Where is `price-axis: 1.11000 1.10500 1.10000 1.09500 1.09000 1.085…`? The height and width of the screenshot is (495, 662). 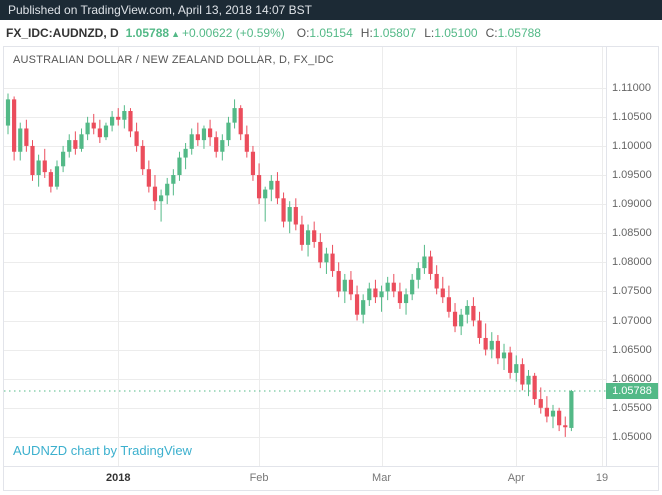
price-axis: 1.11000 1.10500 1.10000 1.09500 1.09000 1.085… is located at coordinates (632, 256).